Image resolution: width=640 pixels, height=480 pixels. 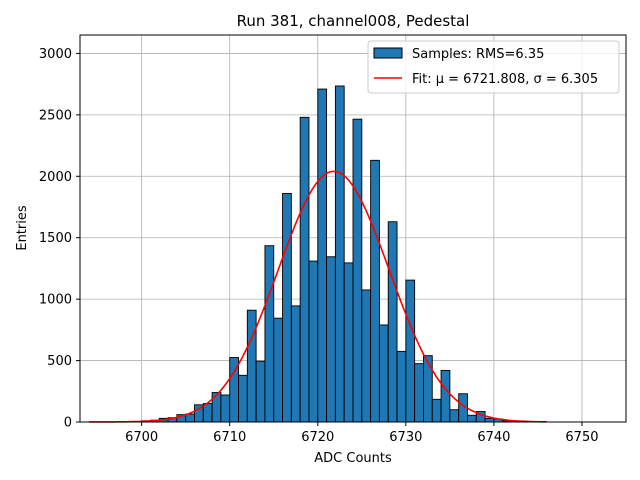 I want to click on x-tick-label: 6750, so click(x=581, y=437).